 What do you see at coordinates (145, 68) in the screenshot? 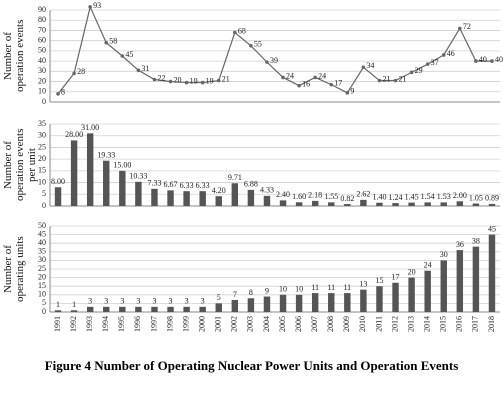
I see `data-label: 31` at bounding box center [145, 68].